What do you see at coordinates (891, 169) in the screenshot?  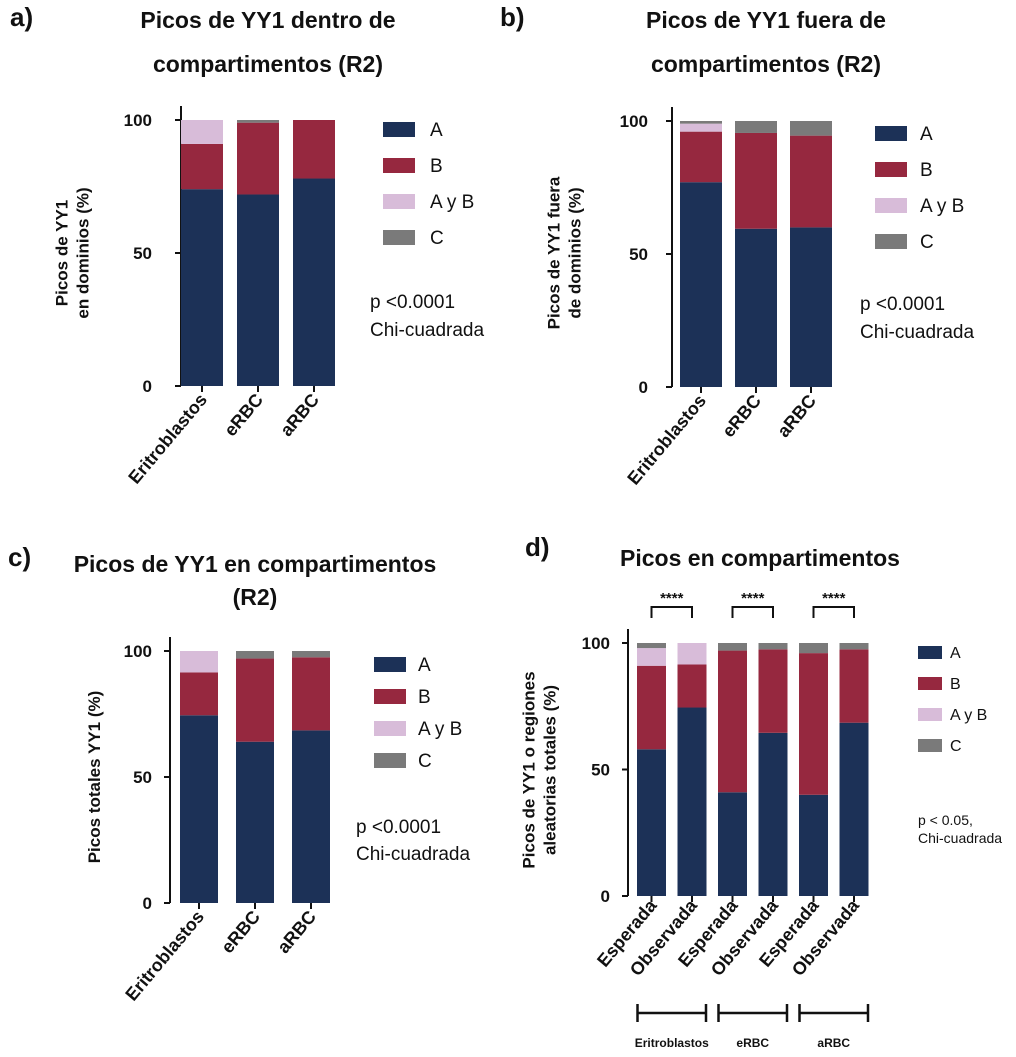 I see `legend-swatch-B` at bounding box center [891, 169].